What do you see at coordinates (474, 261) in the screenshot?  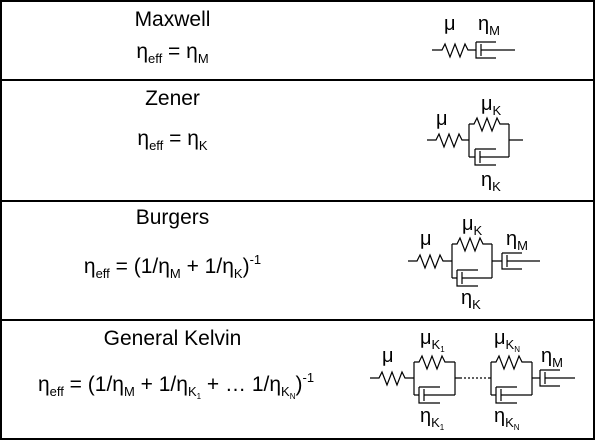 I see `burgers-diagram` at bounding box center [474, 261].